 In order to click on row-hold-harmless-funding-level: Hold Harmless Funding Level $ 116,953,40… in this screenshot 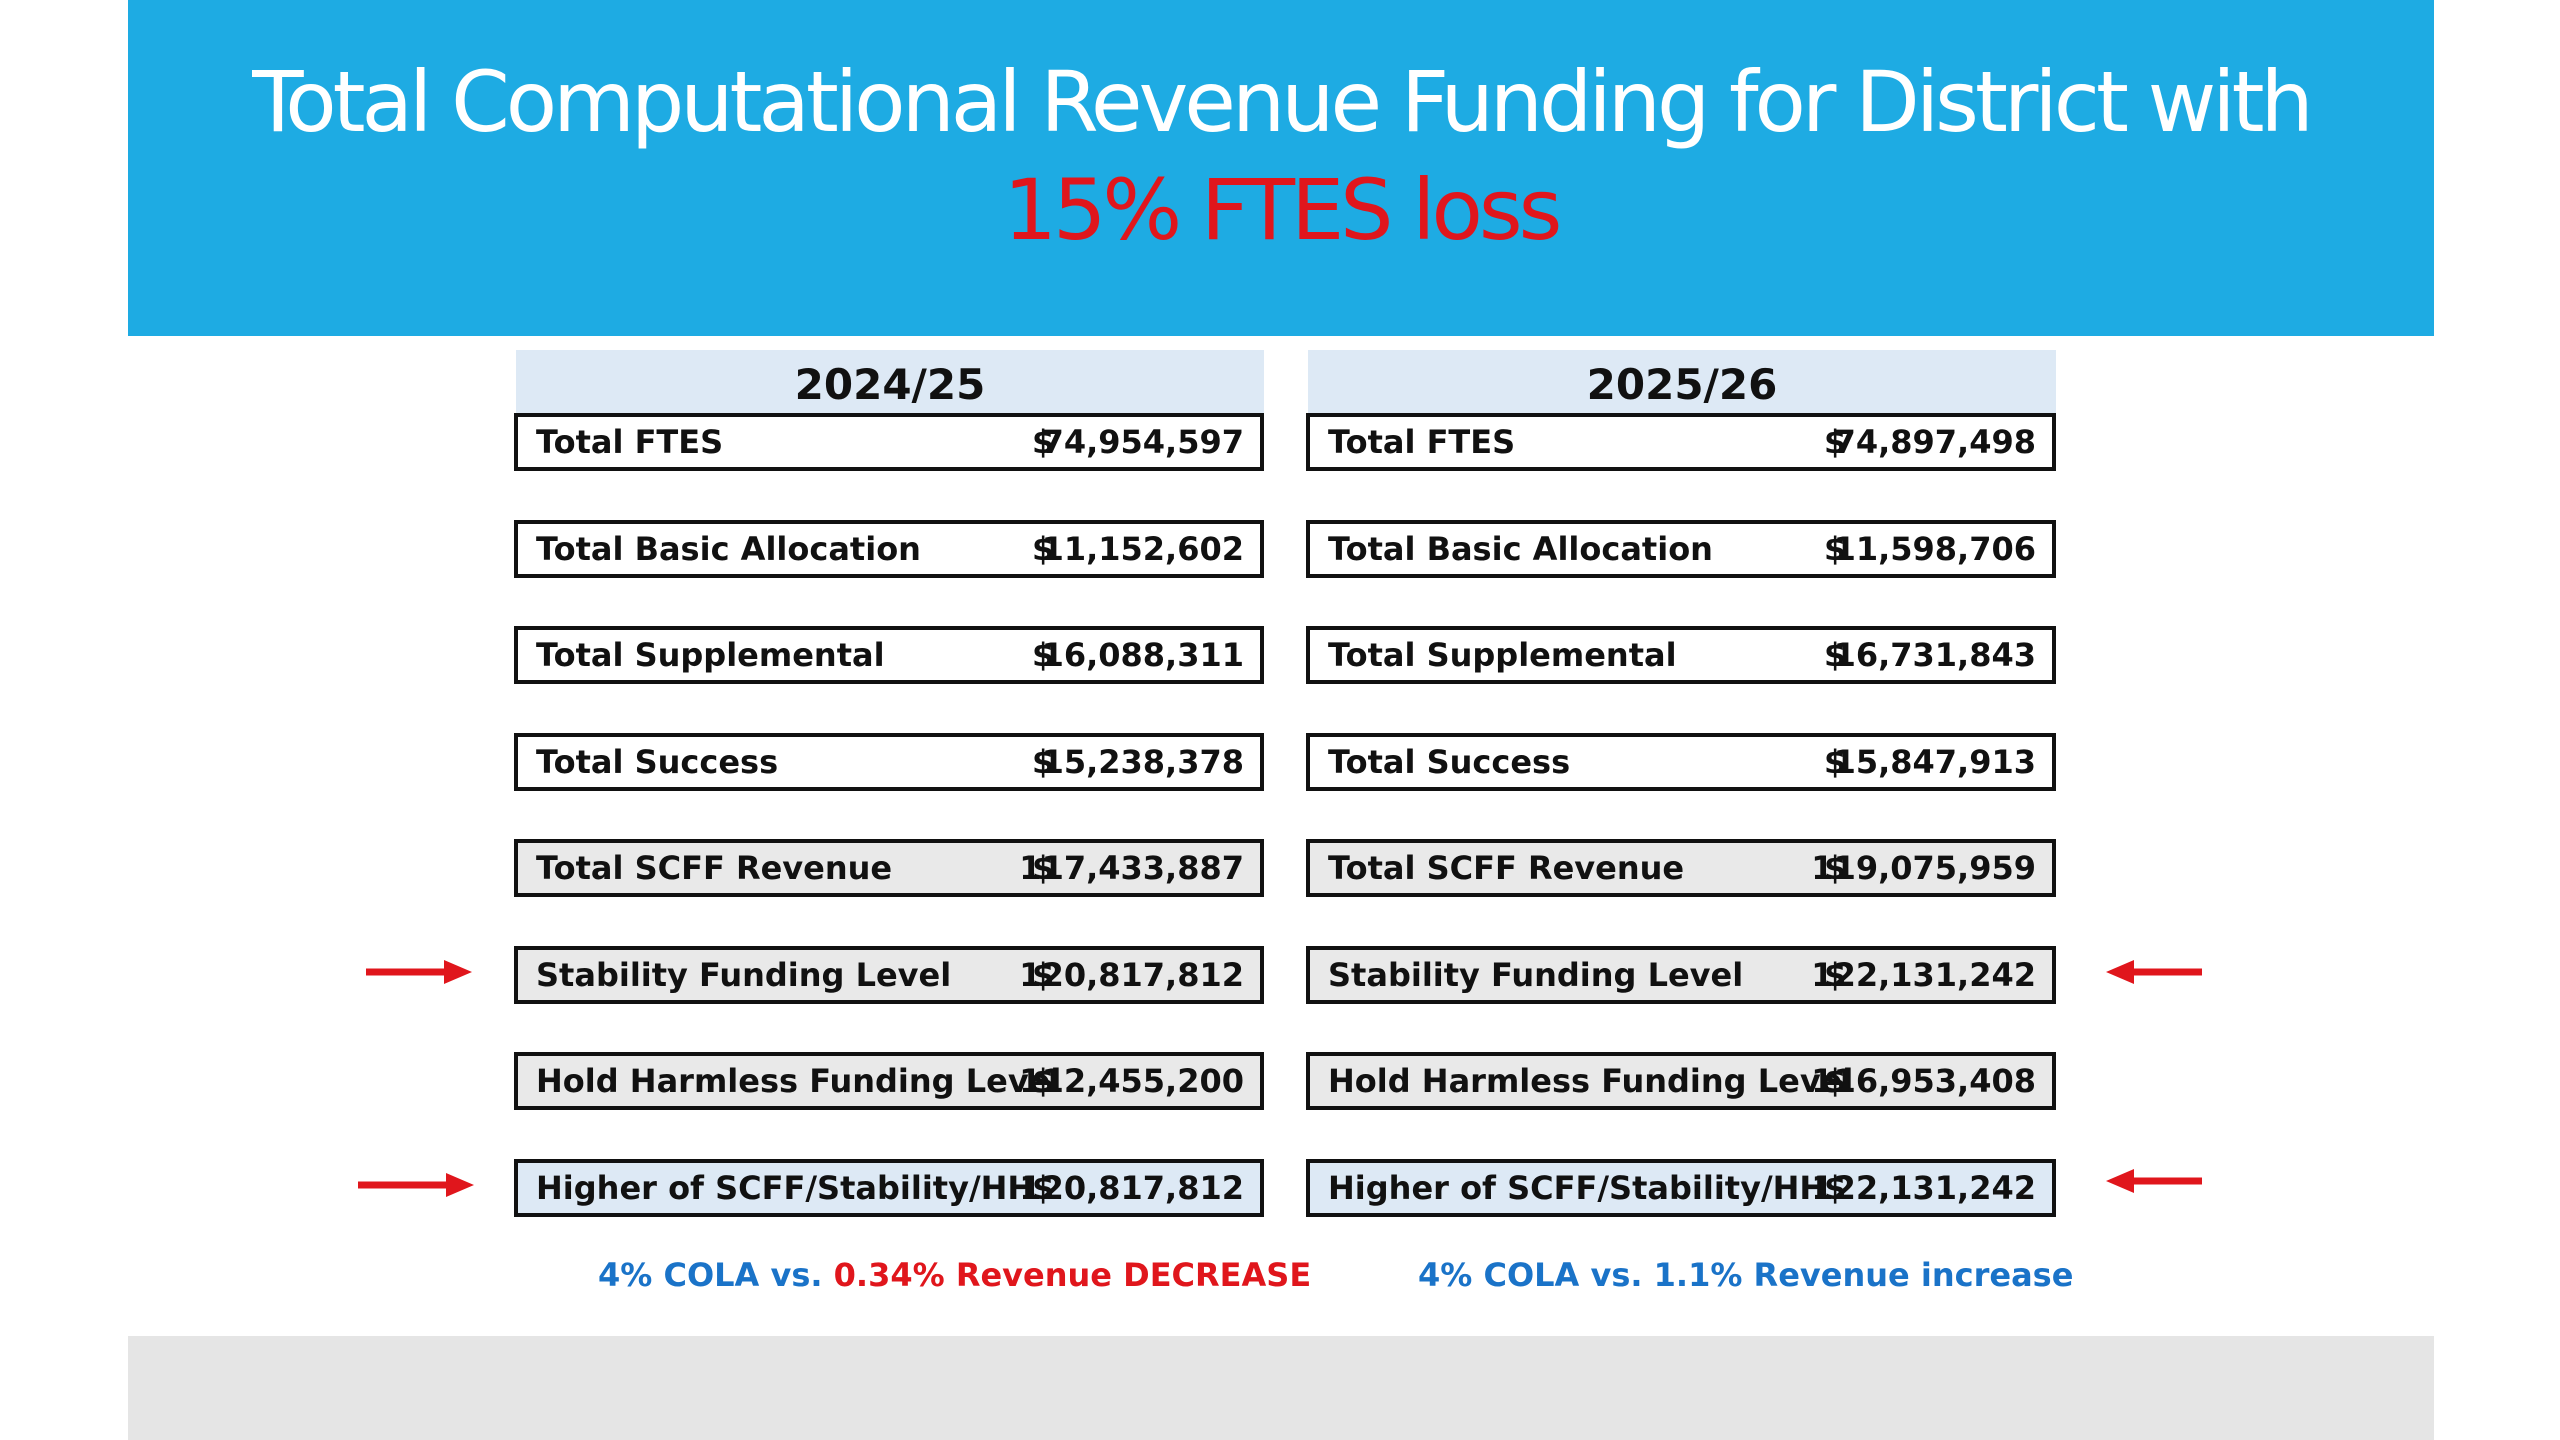, I will do `click(1681, 1081)`.